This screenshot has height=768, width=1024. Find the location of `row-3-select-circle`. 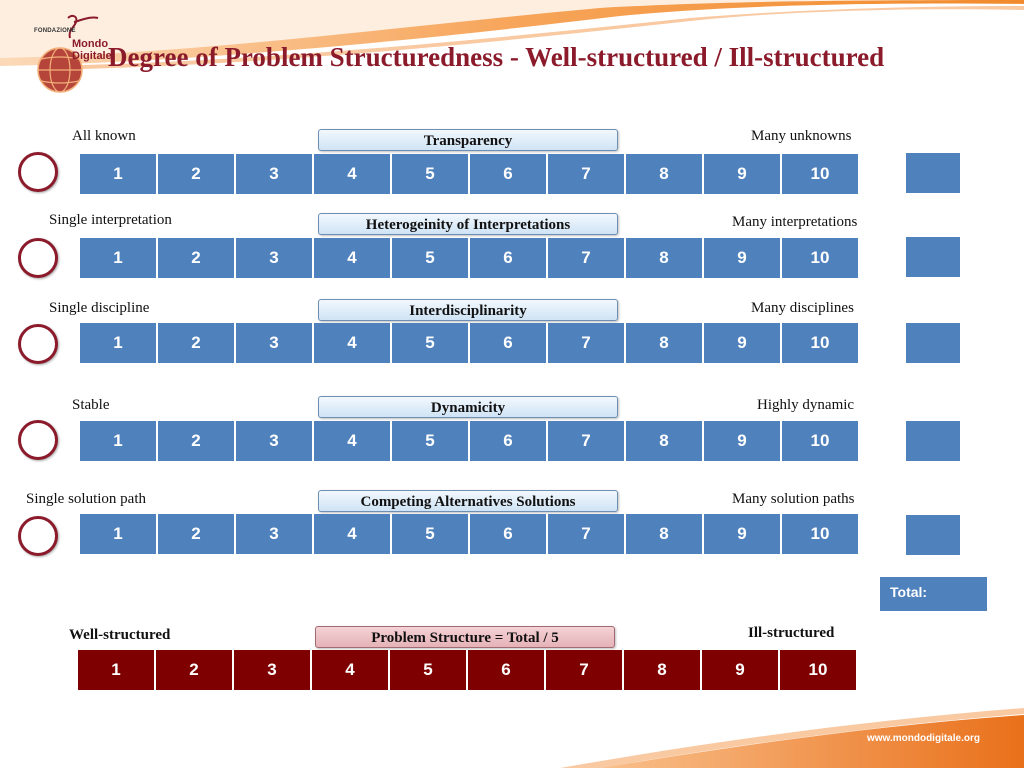

row-3-select-circle is located at coordinates (38, 344).